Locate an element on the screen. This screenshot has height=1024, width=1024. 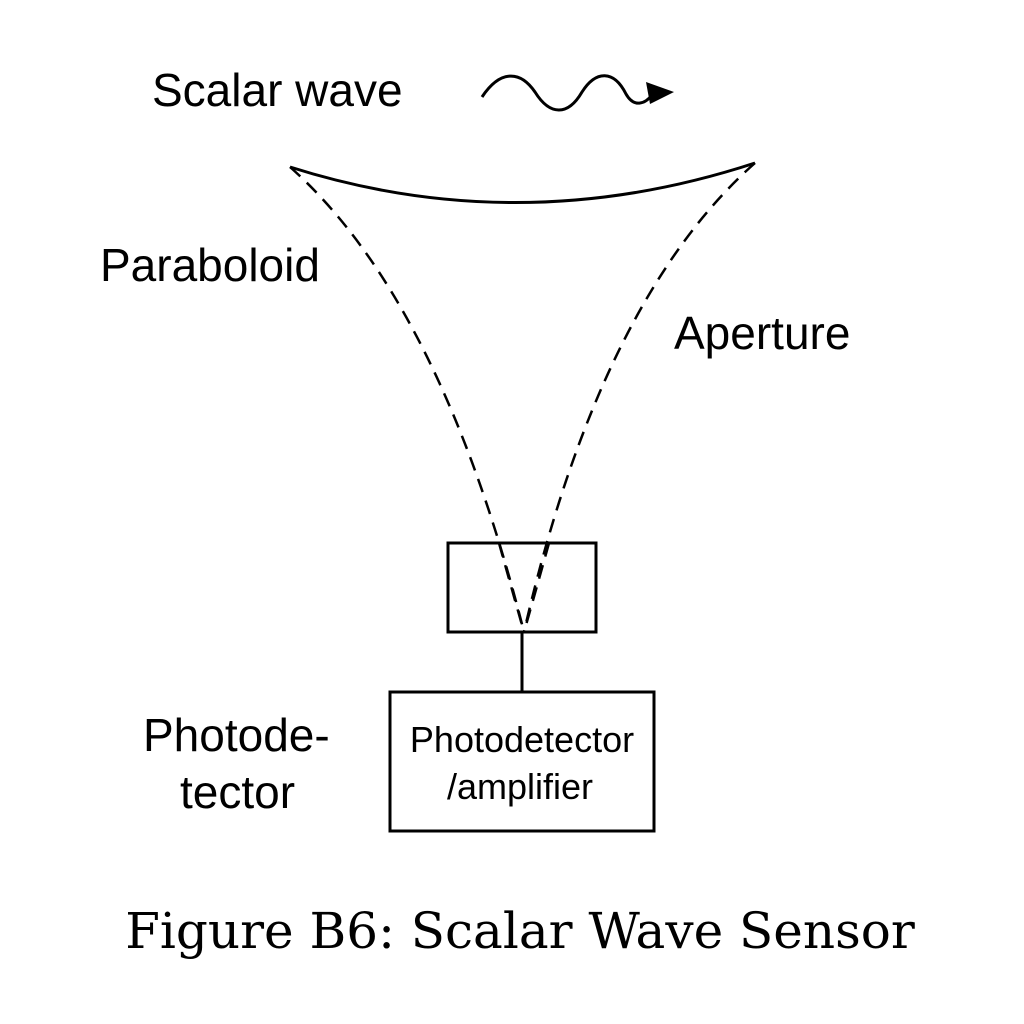
scalar-wave-label: Scalar wave is located at coordinates (277, 90).